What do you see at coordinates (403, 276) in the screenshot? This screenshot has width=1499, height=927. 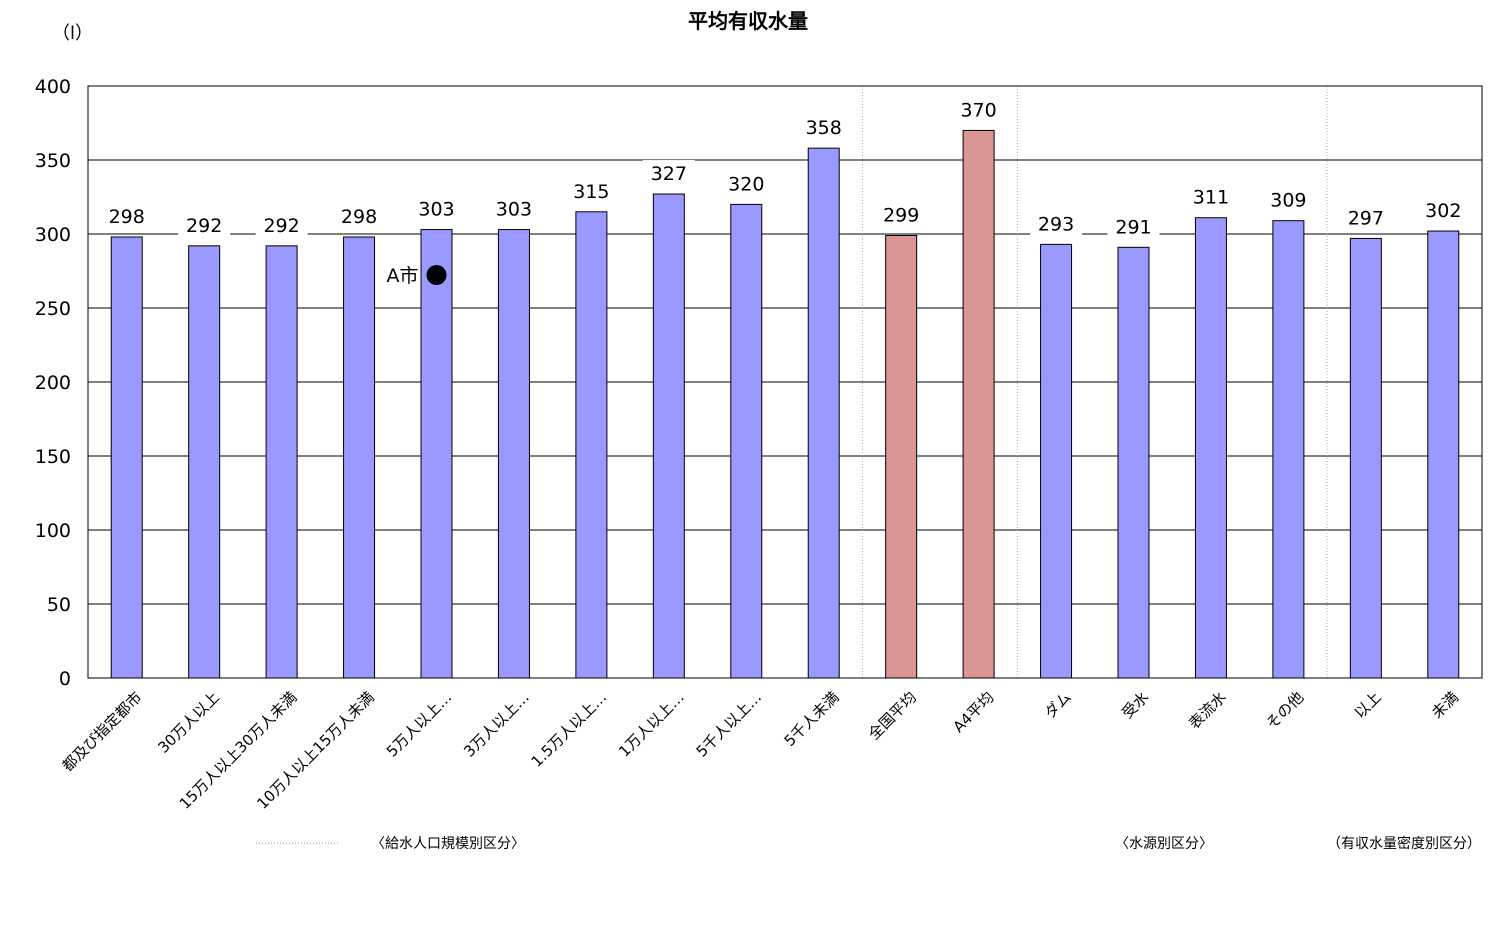 I see `annotation-label: A市` at bounding box center [403, 276].